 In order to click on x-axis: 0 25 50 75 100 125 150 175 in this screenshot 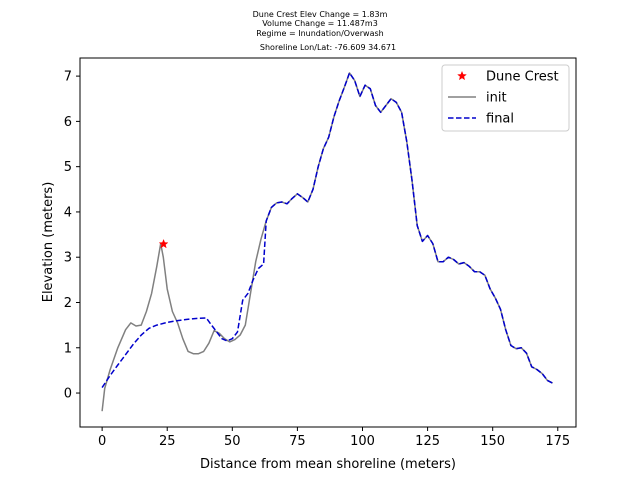, I will do `click(334, 438)`.